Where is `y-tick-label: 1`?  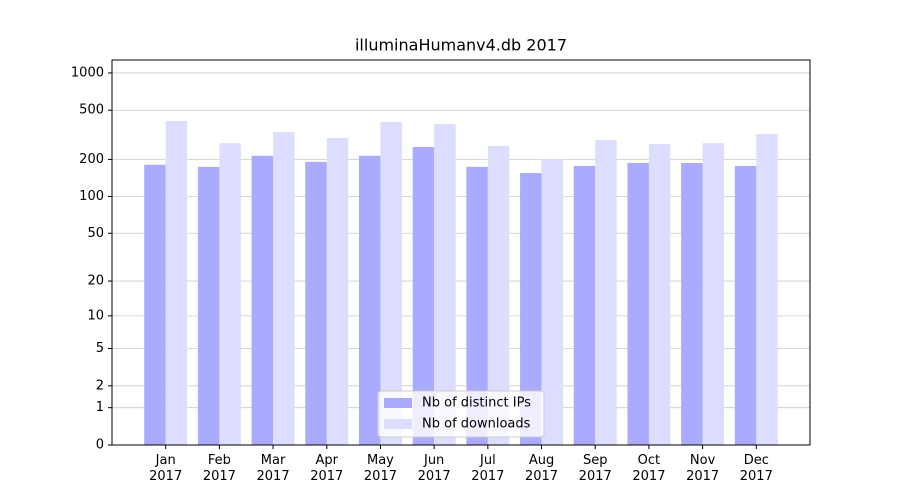
y-tick-label: 1 is located at coordinates (100, 407).